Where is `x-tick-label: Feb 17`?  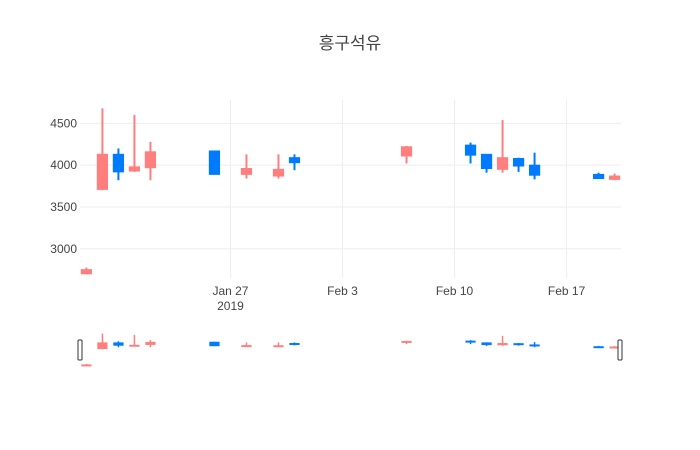 x-tick-label: Feb 17 is located at coordinates (567, 291).